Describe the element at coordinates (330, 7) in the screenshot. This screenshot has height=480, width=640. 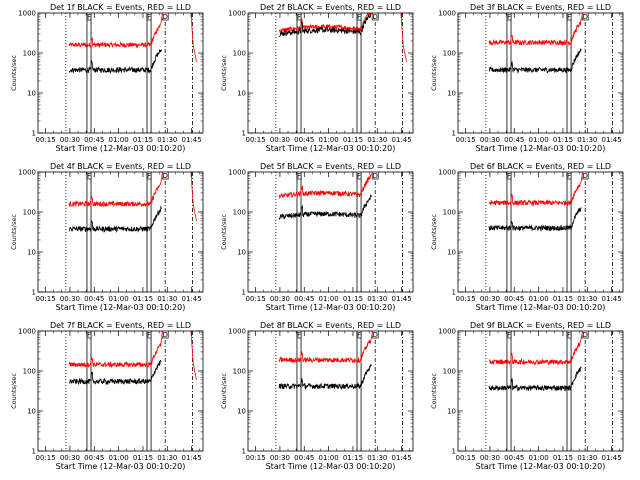
I see `panel-title: Det 2f BLACK = Events, RED = LLD` at that location.